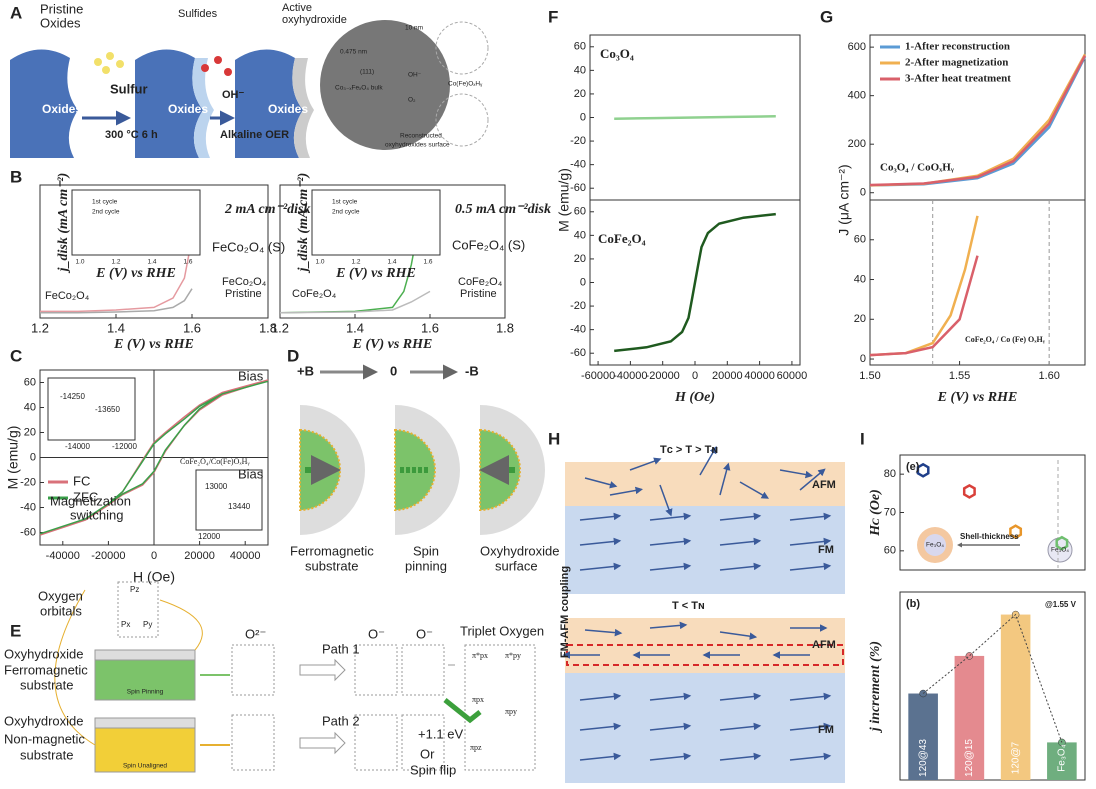 The width and height of the screenshot is (1096, 789). Describe the element at coordinates (688, 606) in the screenshot. I see `label: T < Tɴ` at that location.